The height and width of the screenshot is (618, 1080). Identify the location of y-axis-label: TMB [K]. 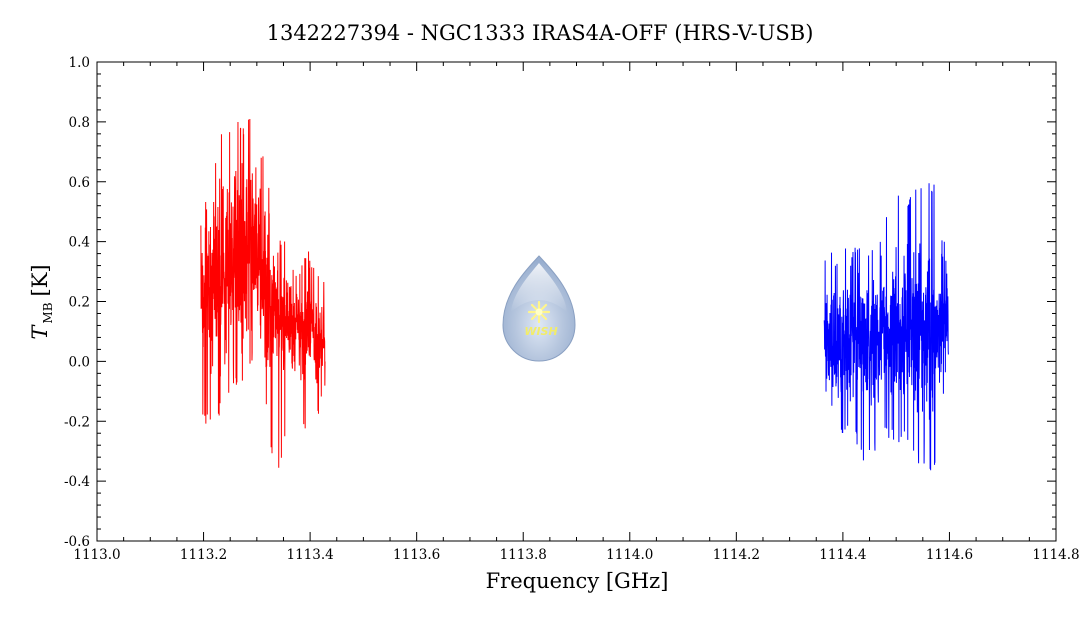
(41, 301).